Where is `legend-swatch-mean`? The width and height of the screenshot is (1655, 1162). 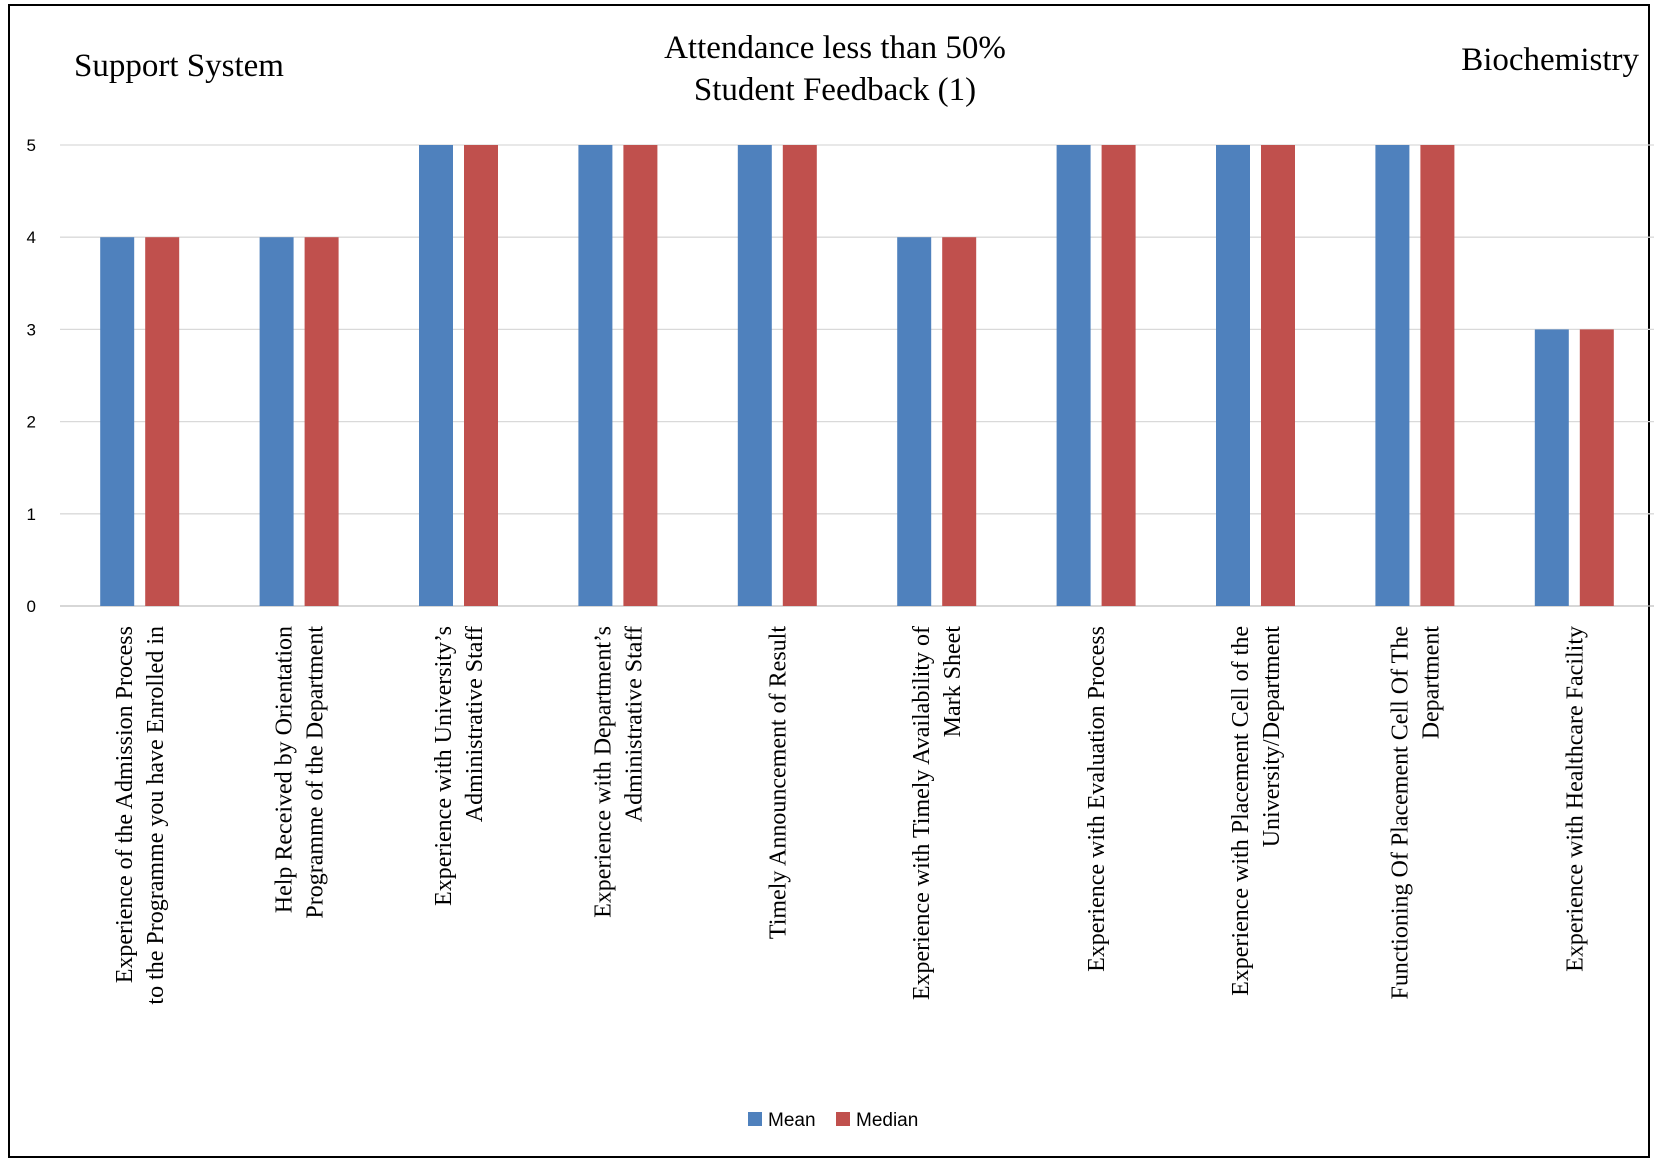 legend-swatch-mean is located at coordinates (755, 1119).